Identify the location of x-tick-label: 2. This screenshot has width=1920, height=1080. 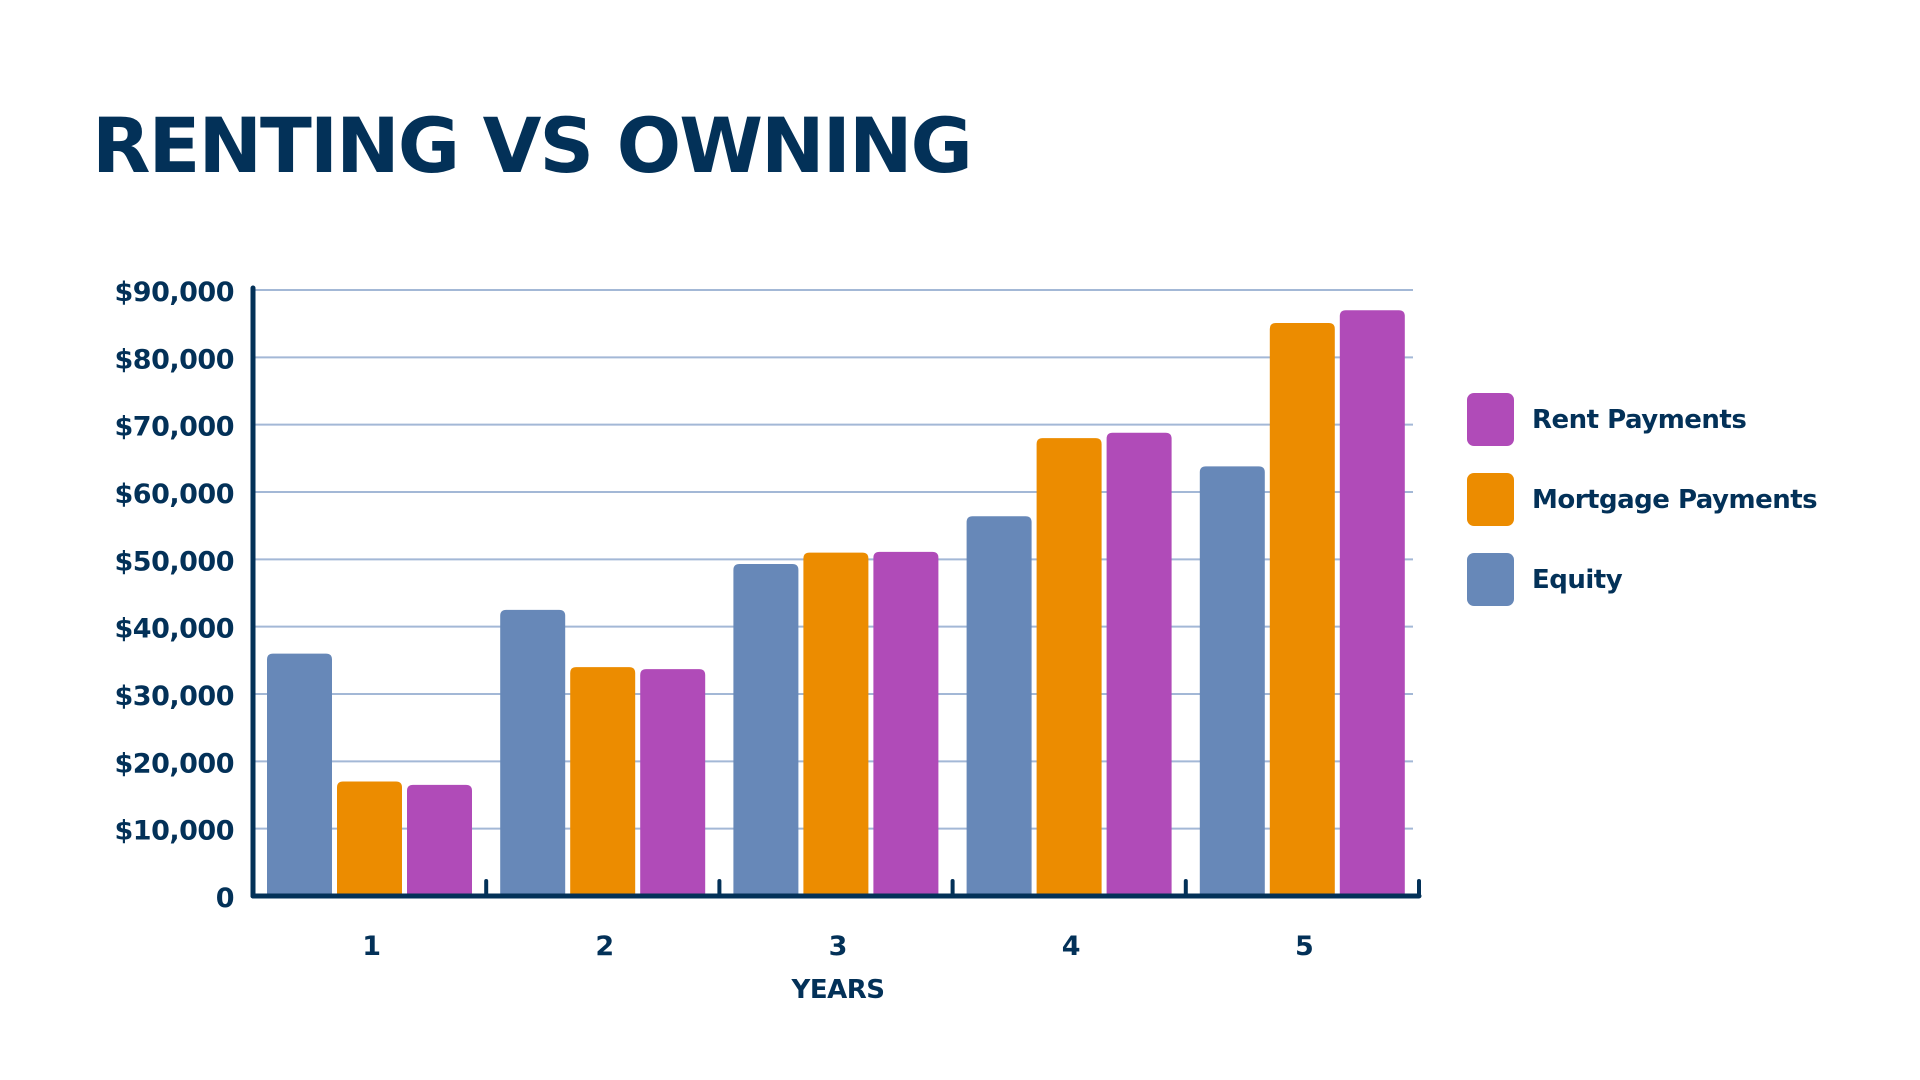
(604, 946).